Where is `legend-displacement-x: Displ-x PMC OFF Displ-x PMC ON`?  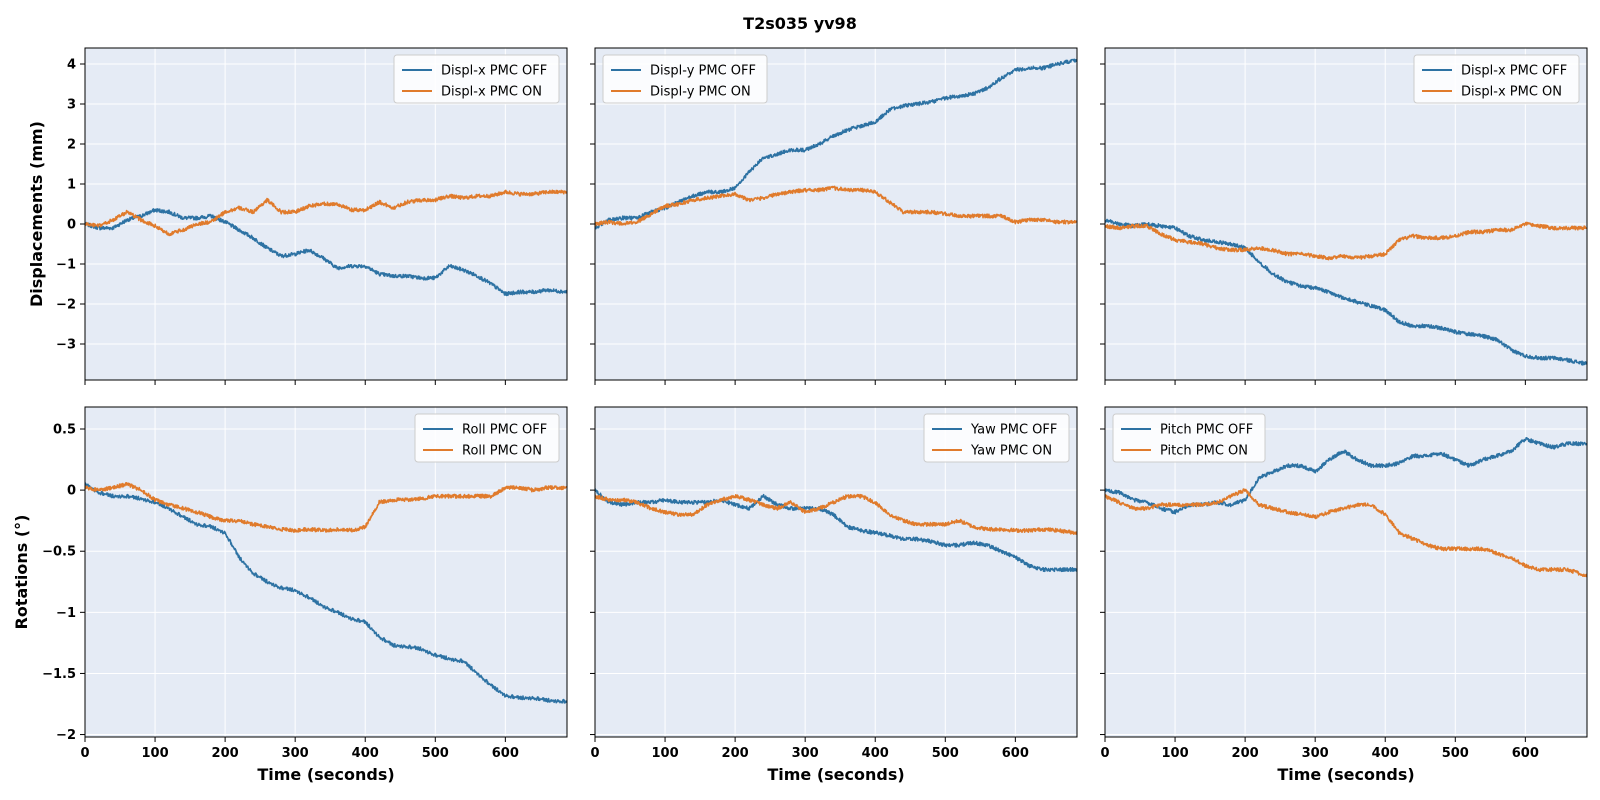 legend-displacement-x: Displ-x PMC OFF Displ-x PMC ON is located at coordinates (476, 79).